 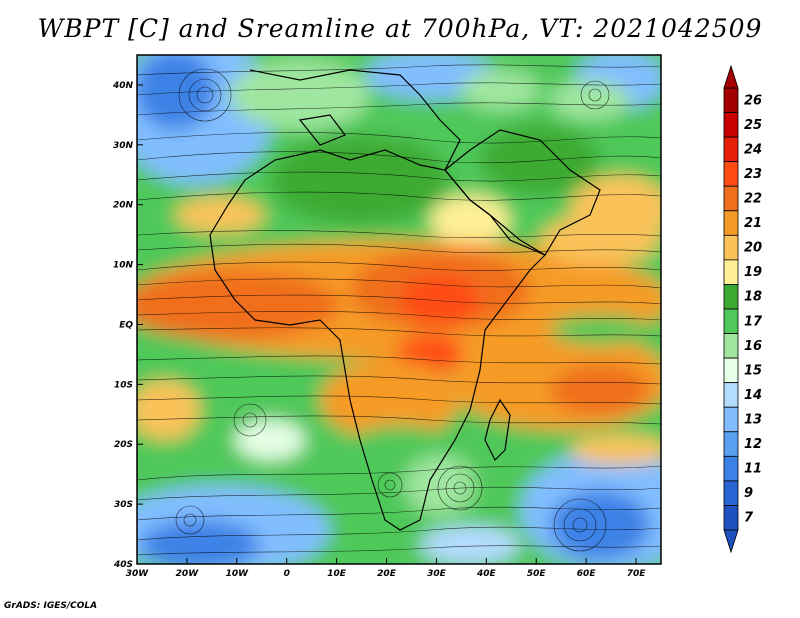 I want to click on credit-text: GrADS: IGES/COLA, so click(x=51, y=606).